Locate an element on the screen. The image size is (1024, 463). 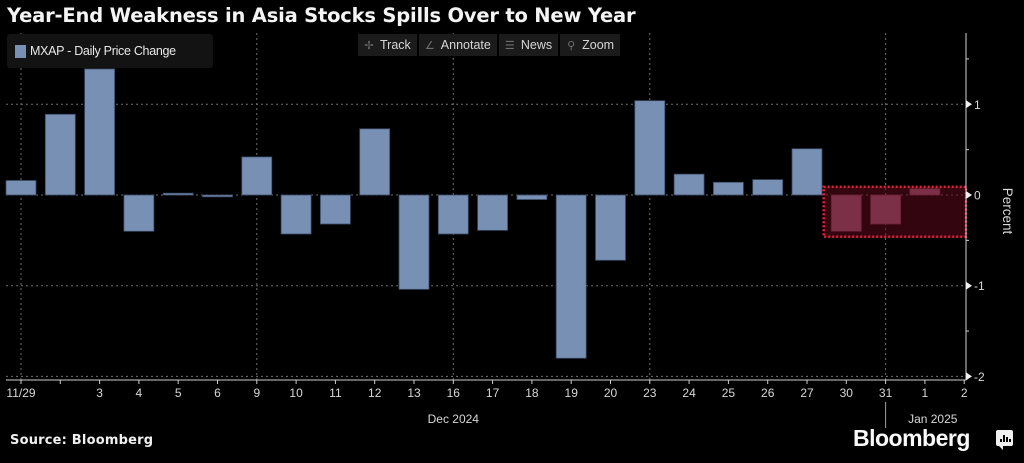
y-tick-label: -1 is located at coordinates (979, 286).